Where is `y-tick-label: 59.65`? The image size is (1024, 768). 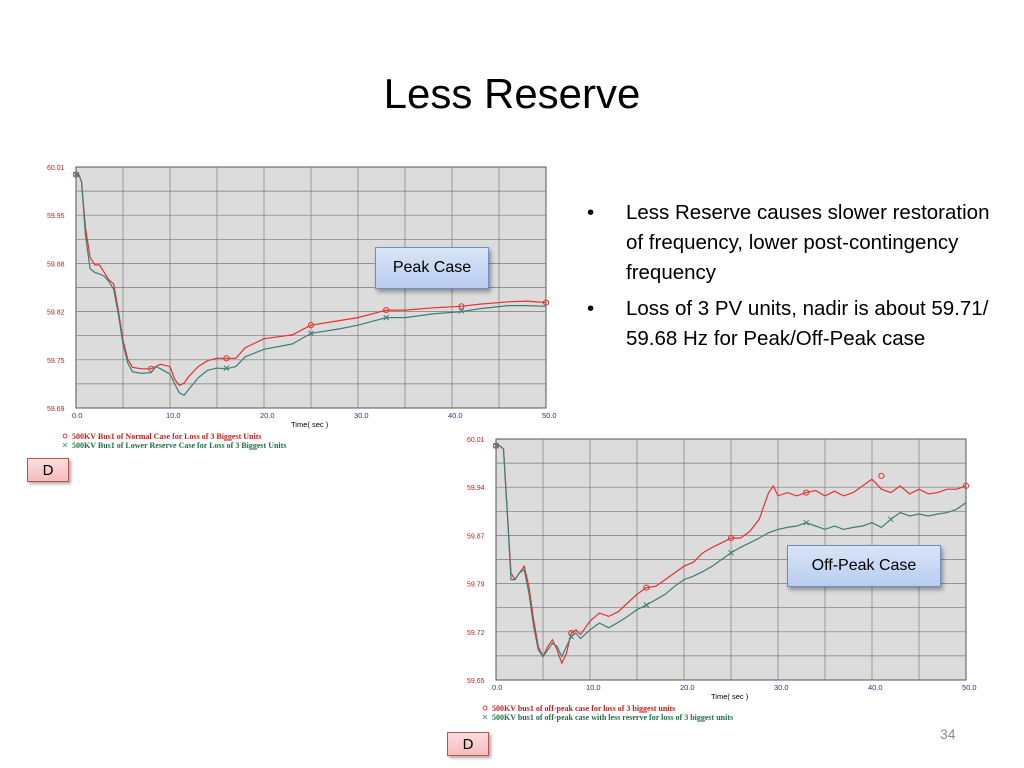 y-tick-label: 59.65 is located at coordinates (476, 681).